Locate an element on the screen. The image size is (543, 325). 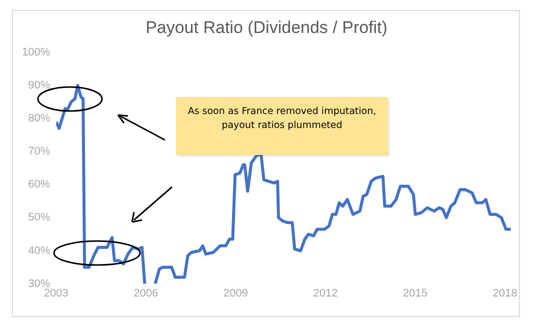
y-tick-label: 70% is located at coordinates (39, 152).